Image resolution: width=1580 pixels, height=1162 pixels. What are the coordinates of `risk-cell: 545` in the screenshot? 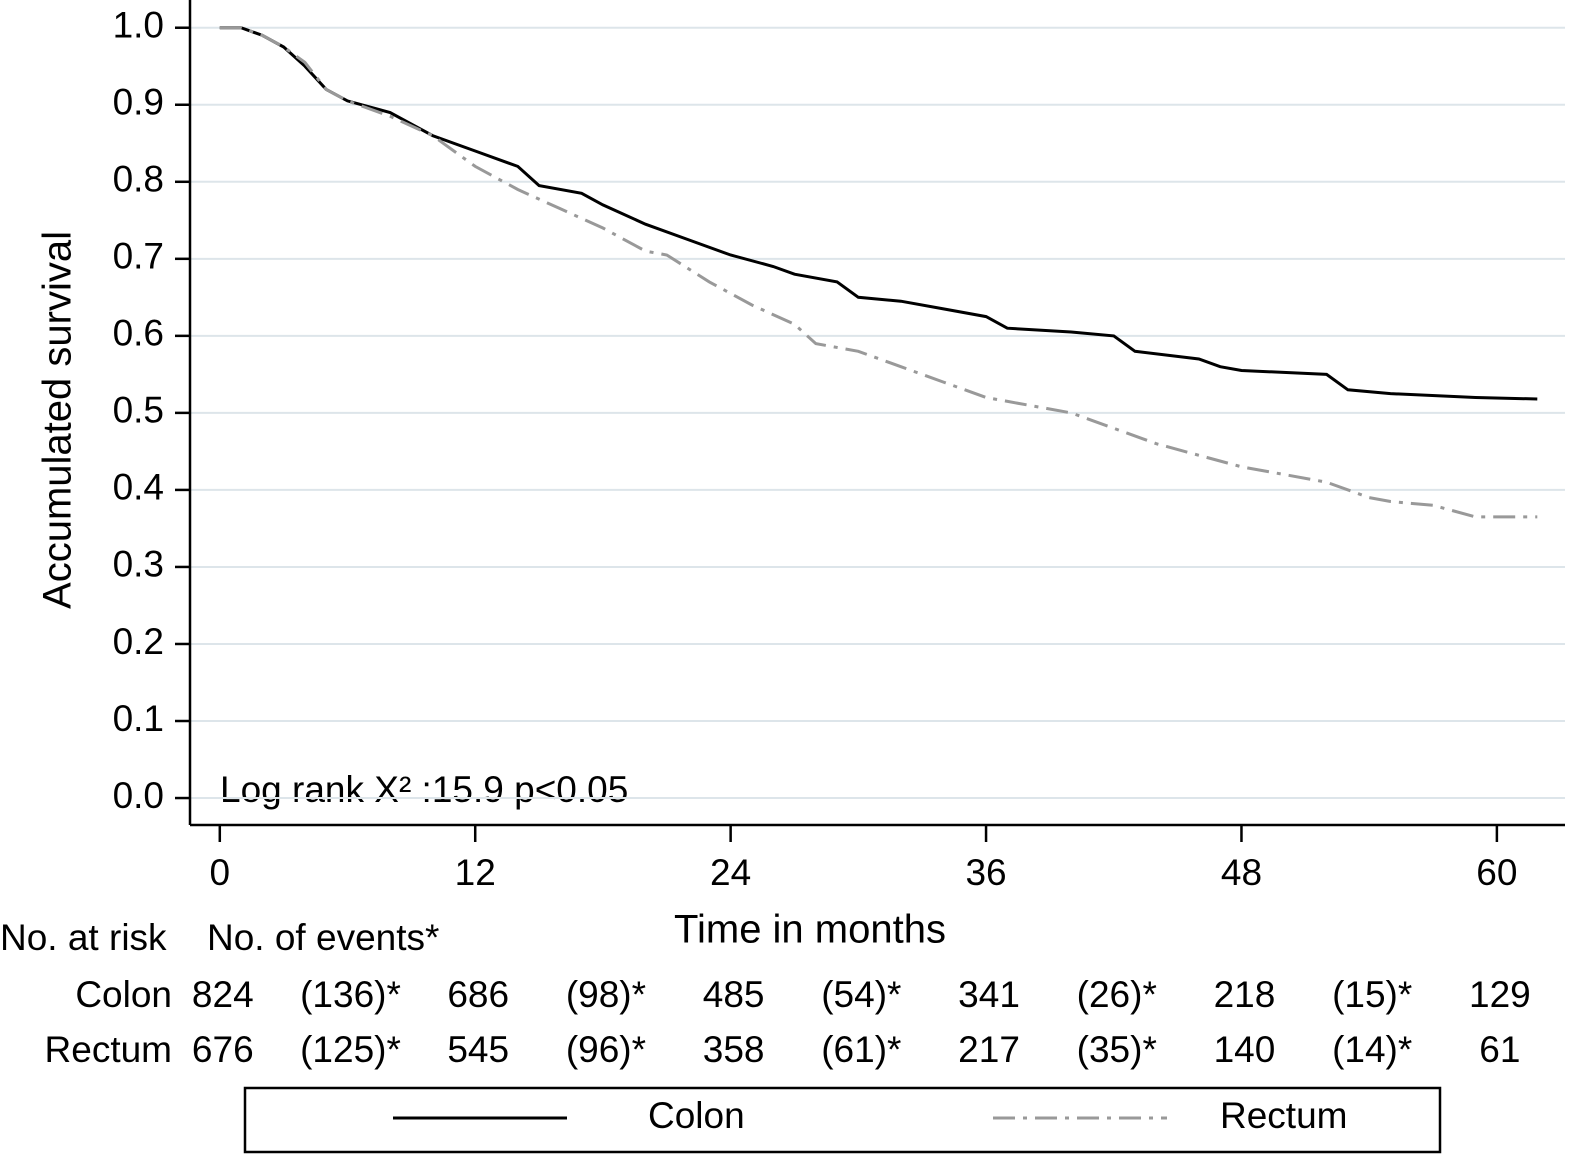 It's located at (478, 1049).